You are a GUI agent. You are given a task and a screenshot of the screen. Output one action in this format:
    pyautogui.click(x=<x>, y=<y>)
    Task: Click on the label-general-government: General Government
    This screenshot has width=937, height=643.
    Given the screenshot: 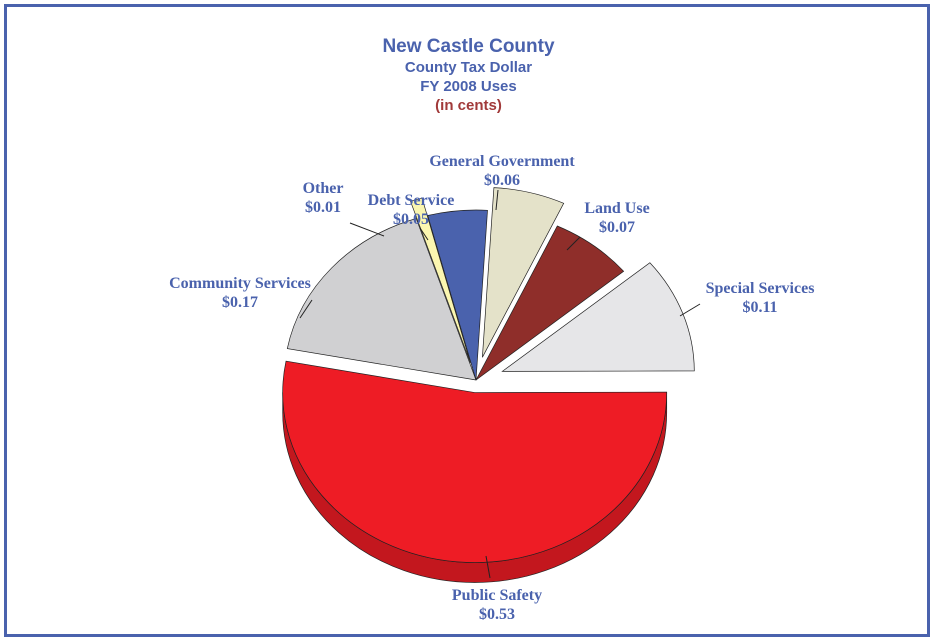 What is the action you would take?
    pyautogui.click(x=502, y=161)
    